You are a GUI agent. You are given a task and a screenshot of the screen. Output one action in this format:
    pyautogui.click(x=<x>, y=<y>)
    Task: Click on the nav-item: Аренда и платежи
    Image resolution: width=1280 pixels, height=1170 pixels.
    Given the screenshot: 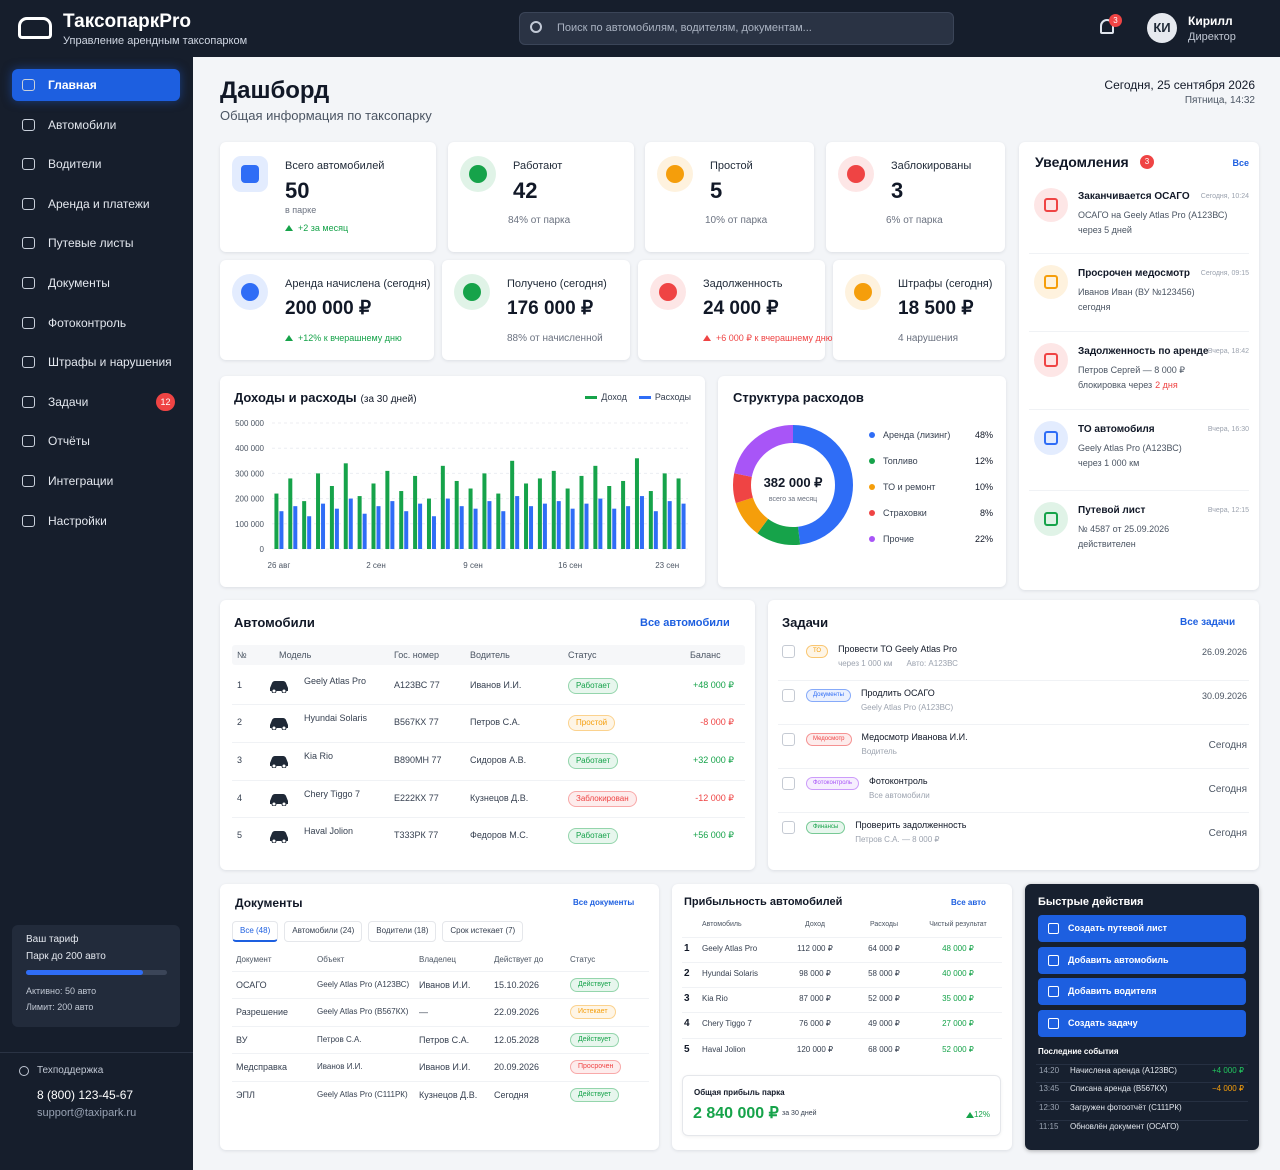 What is the action you would take?
    pyautogui.click(x=99, y=203)
    